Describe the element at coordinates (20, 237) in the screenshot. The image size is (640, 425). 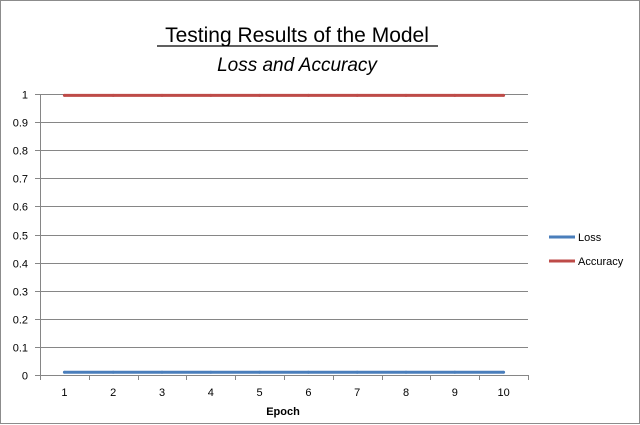
I see `y-tick-label: 0.5` at that location.